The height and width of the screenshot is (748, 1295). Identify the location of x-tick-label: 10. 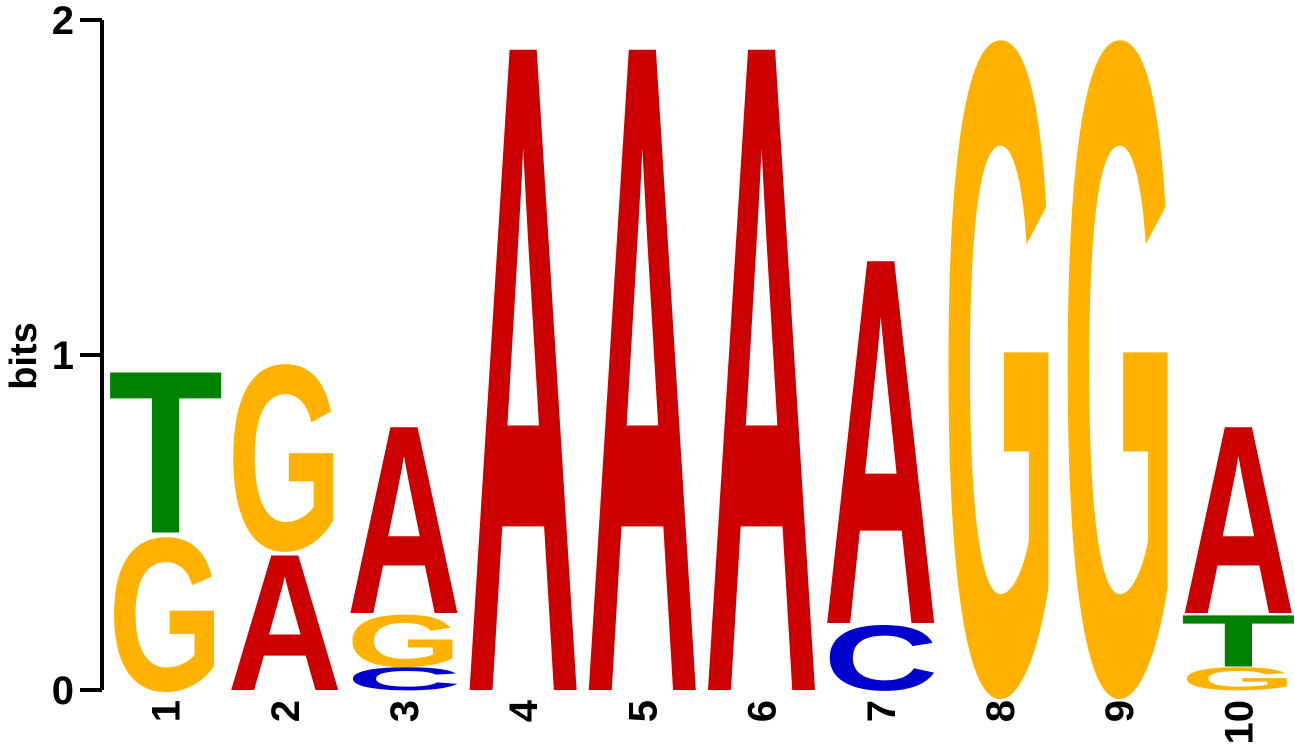
(1239, 722).